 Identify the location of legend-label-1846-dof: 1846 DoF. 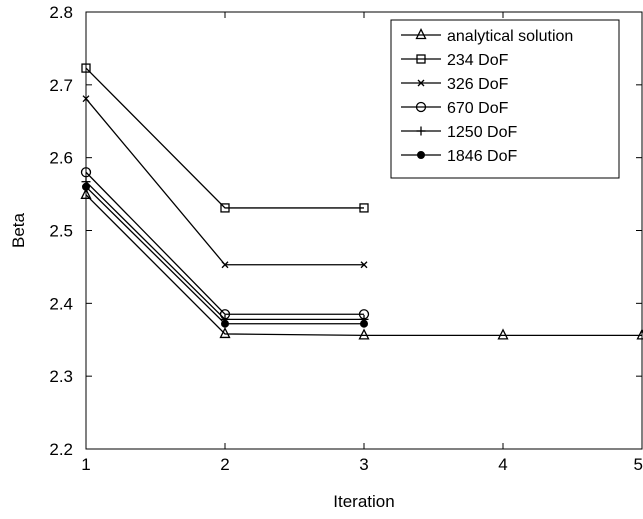
(482, 156).